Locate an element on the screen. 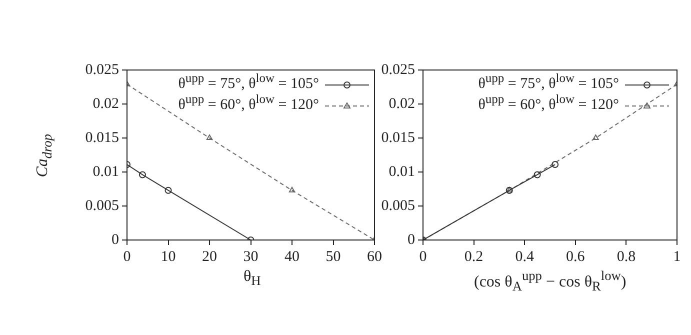  x-tick-label: 1 is located at coordinates (677, 256).